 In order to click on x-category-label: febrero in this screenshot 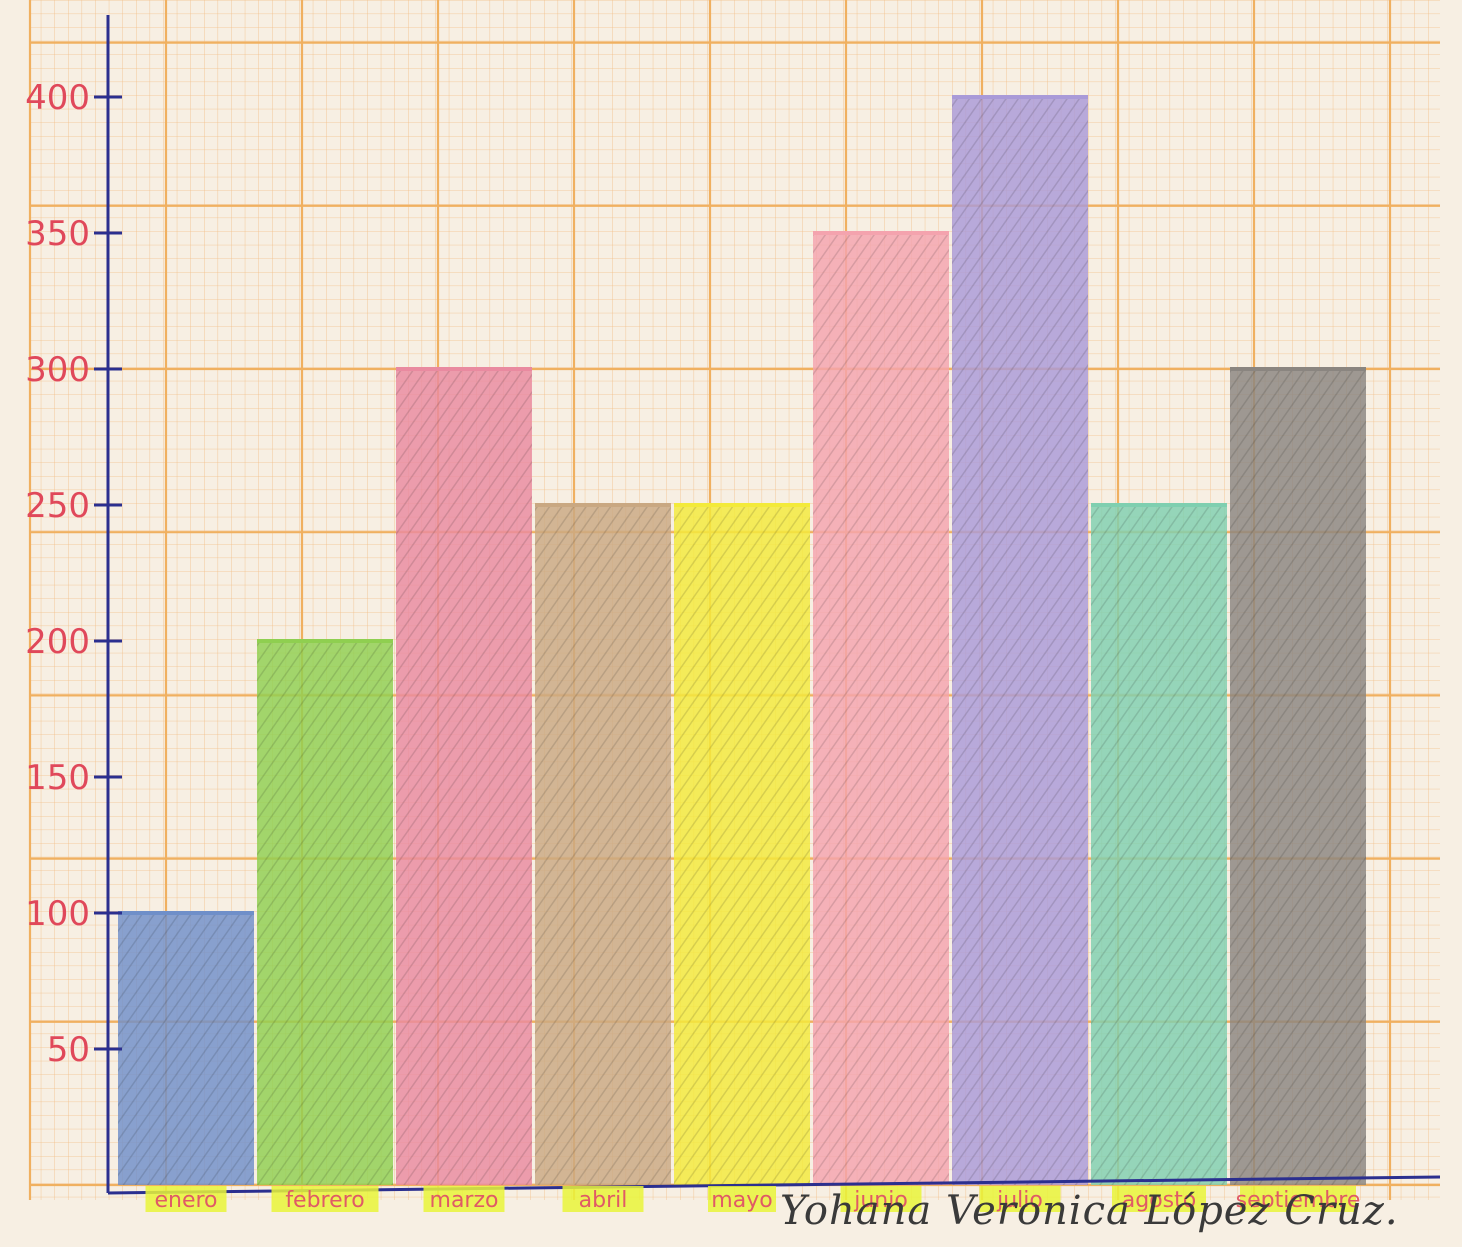, I will do `click(324, 1200)`.